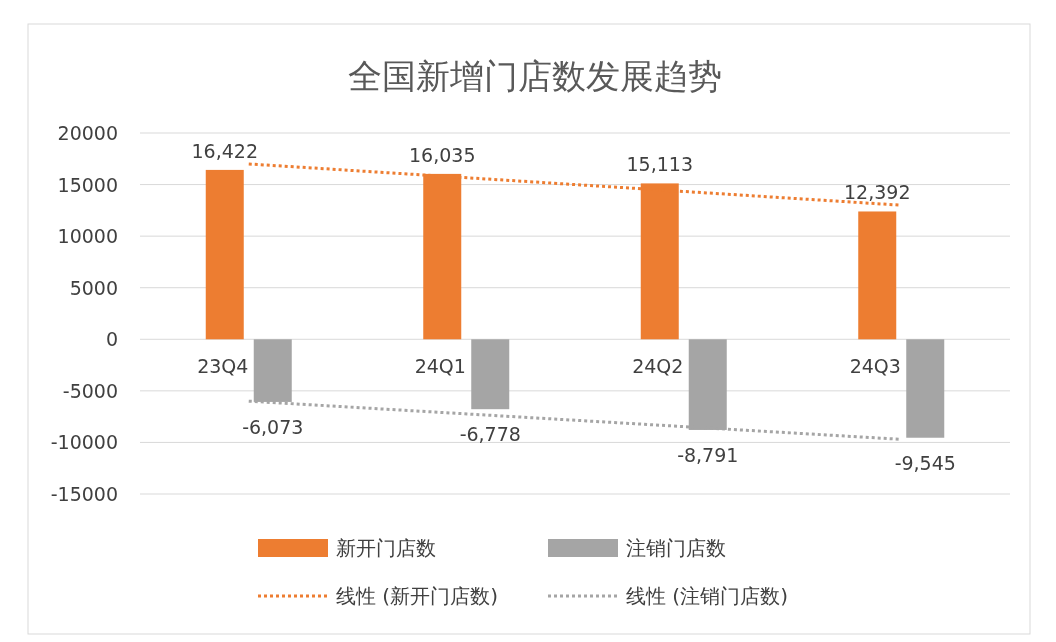 The image size is (1056, 642). Describe the element at coordinates (417, 596) in the screenshot. I see `legend-label: 线性 (新开门店数)` at that location.